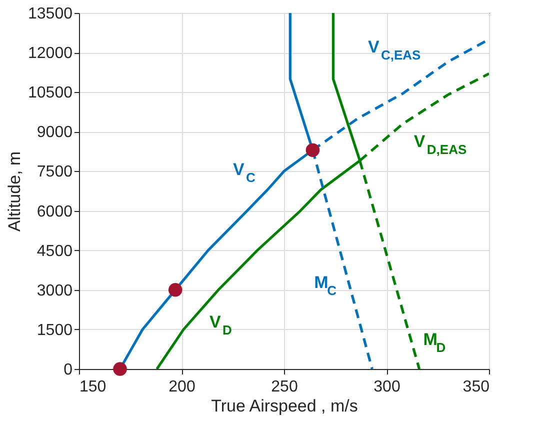 The width and height of the screenshot is (542, 432). I want to click on y-tick-label: 1500, so click(54, 330).